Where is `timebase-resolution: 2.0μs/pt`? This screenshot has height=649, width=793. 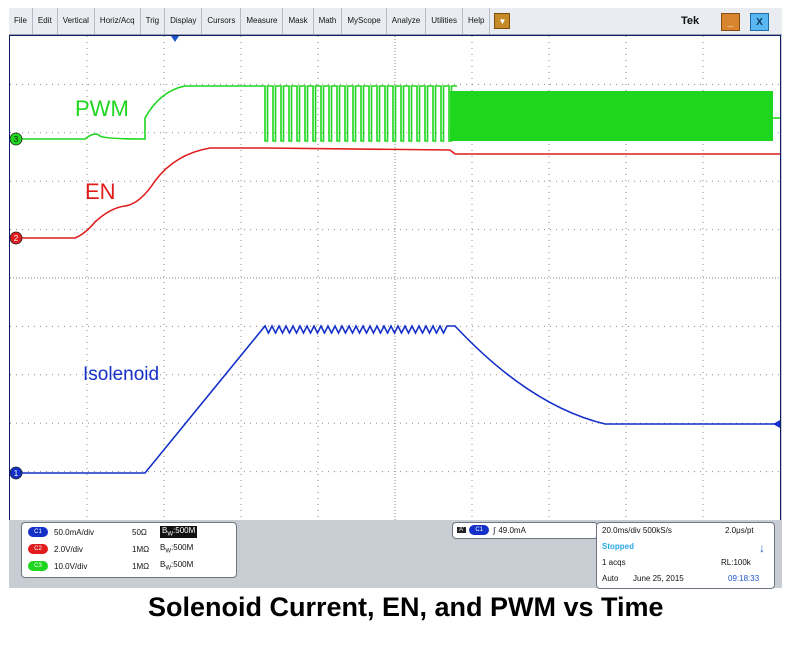
timebase-resolution: 2.0μs/pt is located at coordinates (739, 530).